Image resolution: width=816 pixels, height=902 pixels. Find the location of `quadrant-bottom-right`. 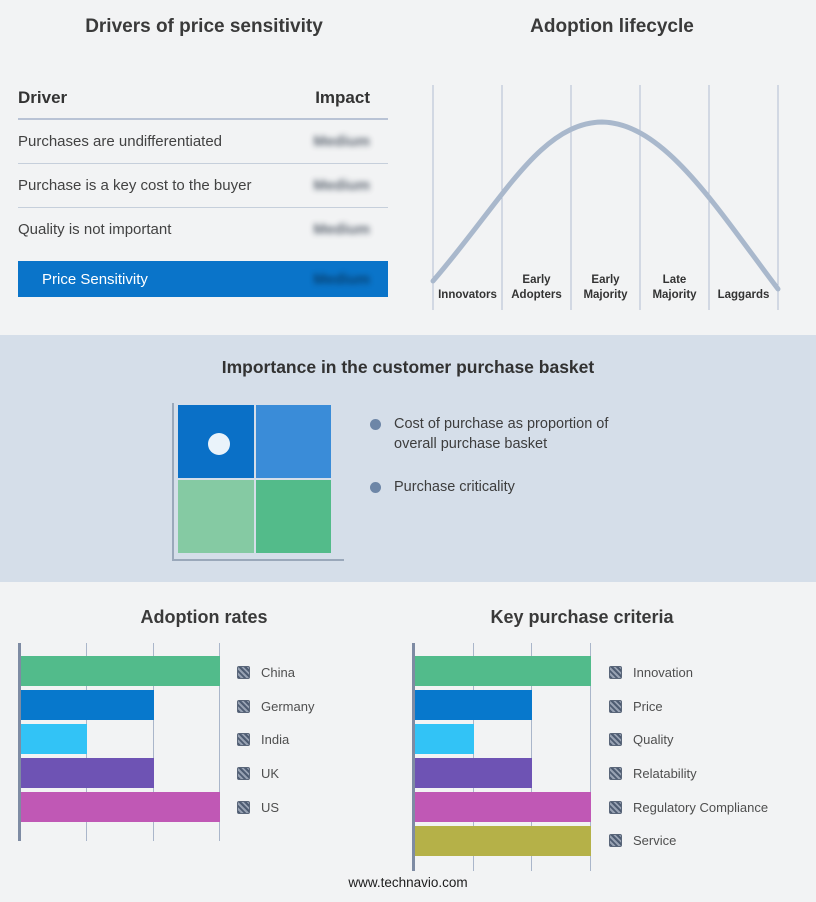

quadrant-bottom-right is located at coordinates (293, 516).